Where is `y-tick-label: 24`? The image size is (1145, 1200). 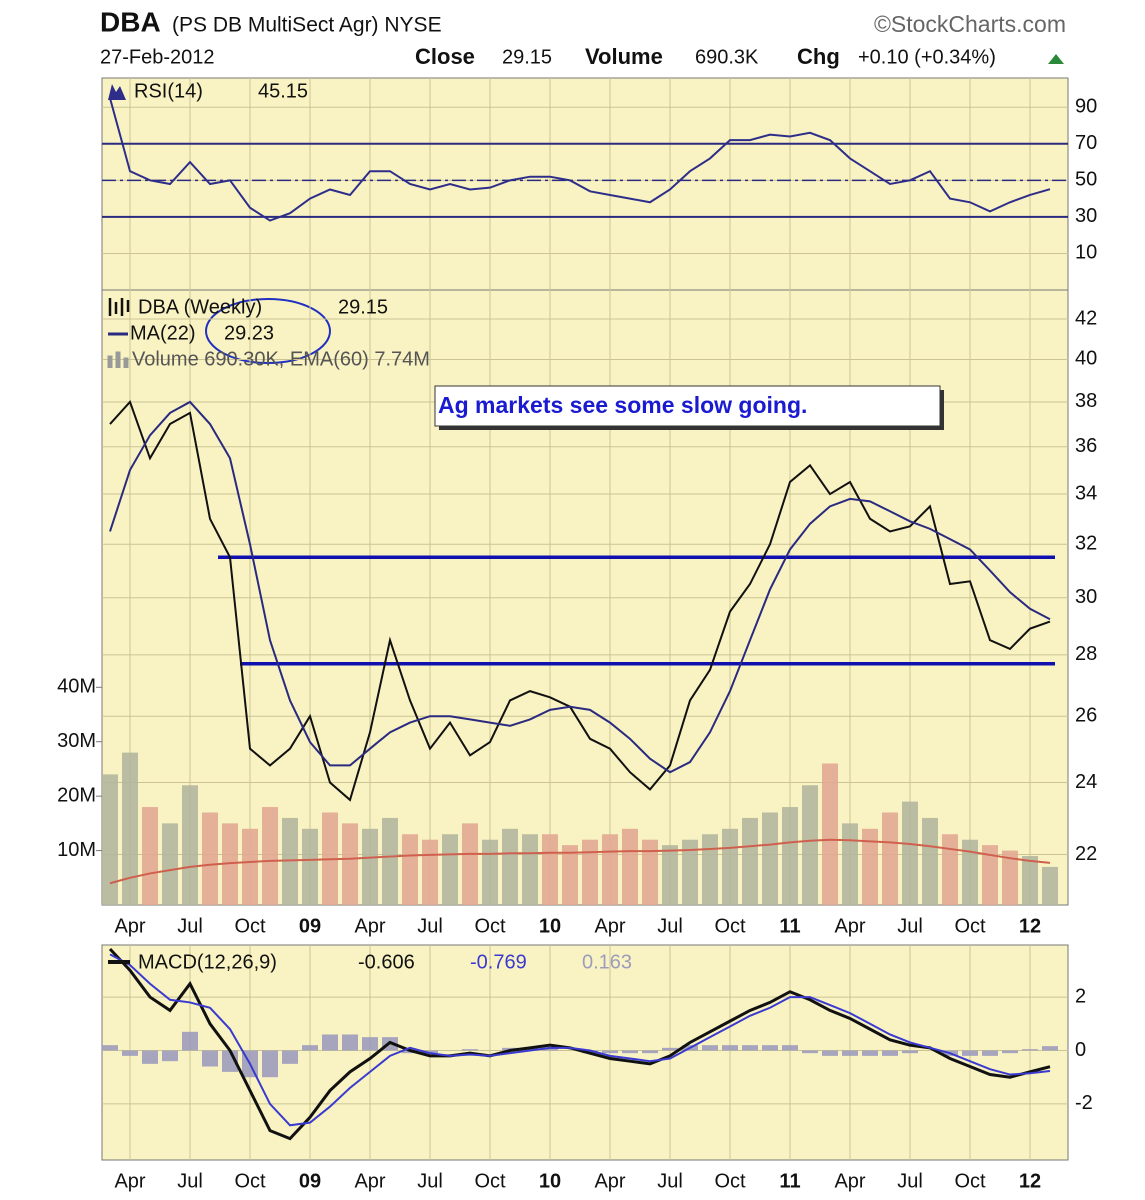
y-tick-label: 24 is located at coordinates (1086, 782).